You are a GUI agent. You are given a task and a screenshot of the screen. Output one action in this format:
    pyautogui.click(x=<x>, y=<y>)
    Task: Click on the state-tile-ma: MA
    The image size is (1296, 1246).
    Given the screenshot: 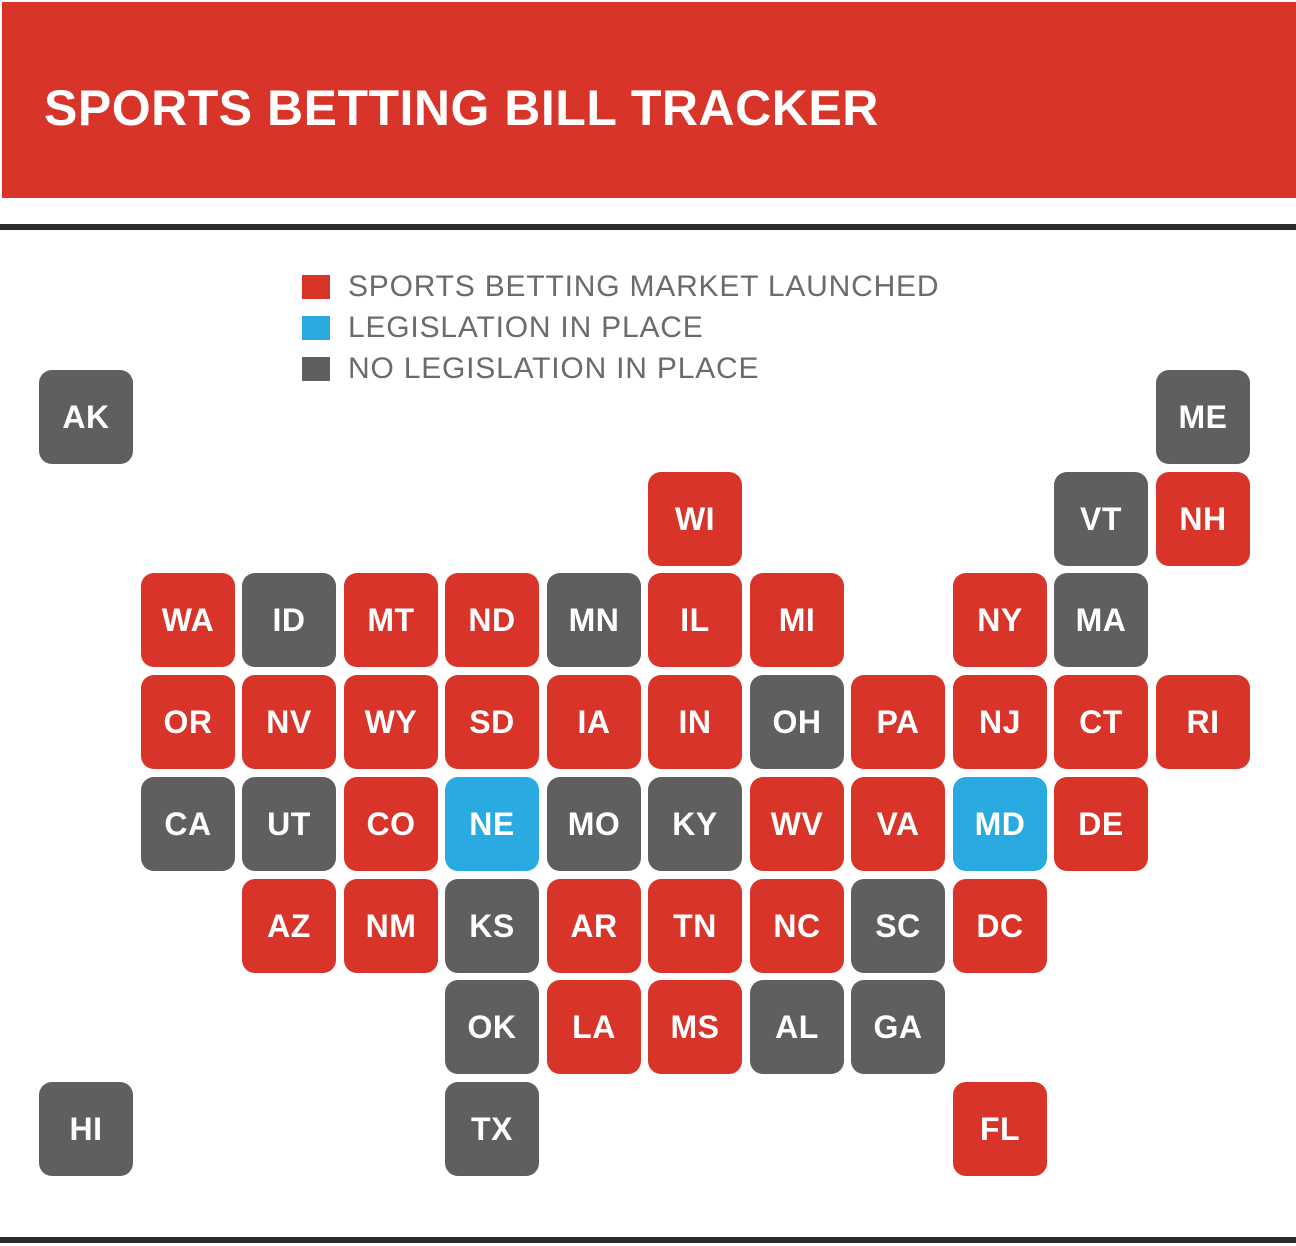 What is the action you would take?
    pyautogui.click(x=1101, y=620)
    